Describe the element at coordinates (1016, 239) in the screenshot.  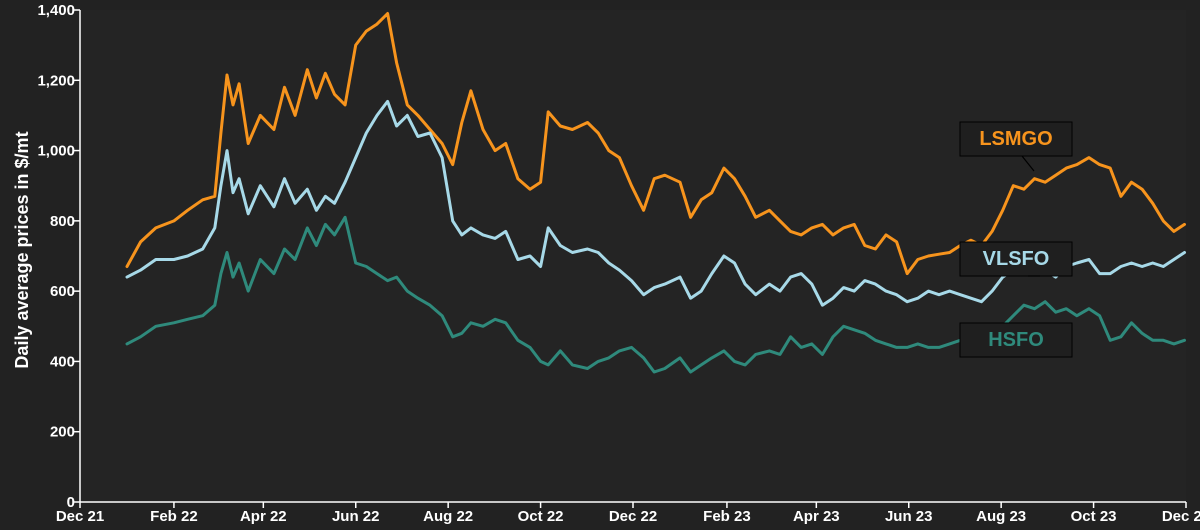
I see `series-labels: LSMGO VLSFO HSFO` at that location.